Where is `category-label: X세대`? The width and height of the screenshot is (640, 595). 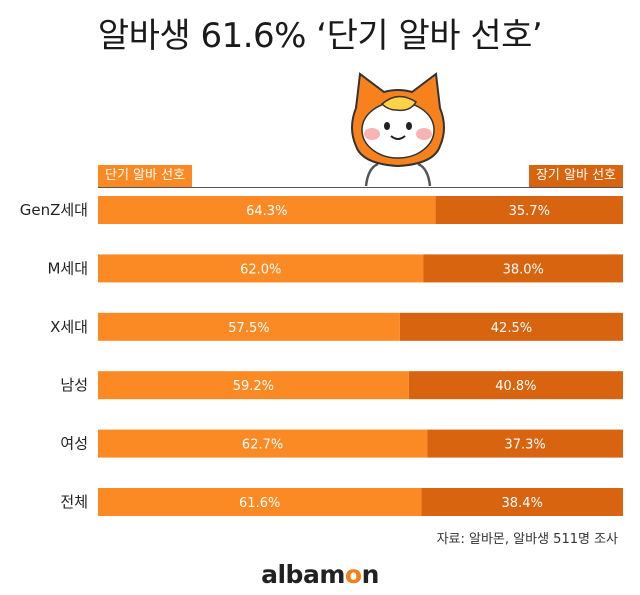
category-label: X세대 is located at coordinates (69, 327).